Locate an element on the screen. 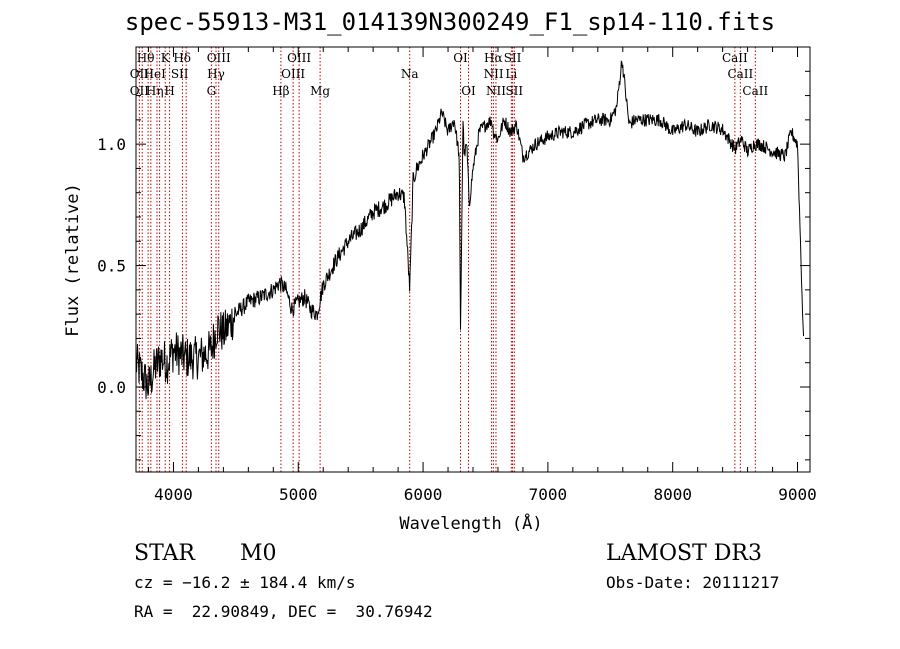  line-label-row2-7: Li is located at coordinates (511, 74).